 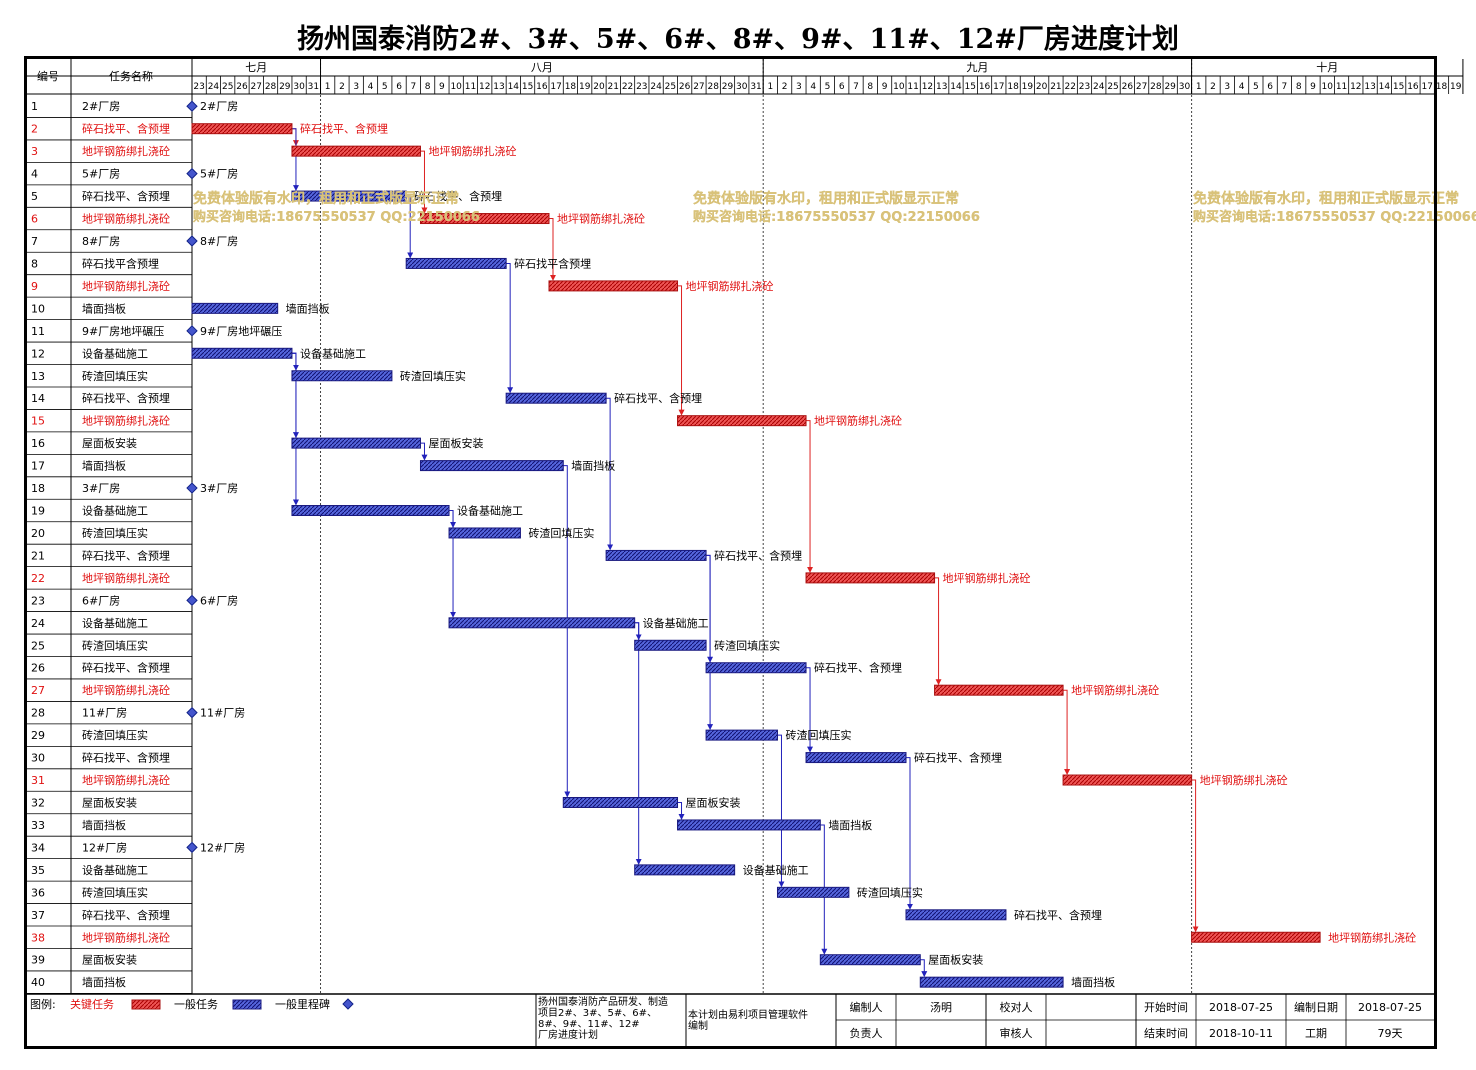 What do you see at coordinates (38, 735) in the screenshot?
I see `task-id: 29` at bounding box center [38, 735].